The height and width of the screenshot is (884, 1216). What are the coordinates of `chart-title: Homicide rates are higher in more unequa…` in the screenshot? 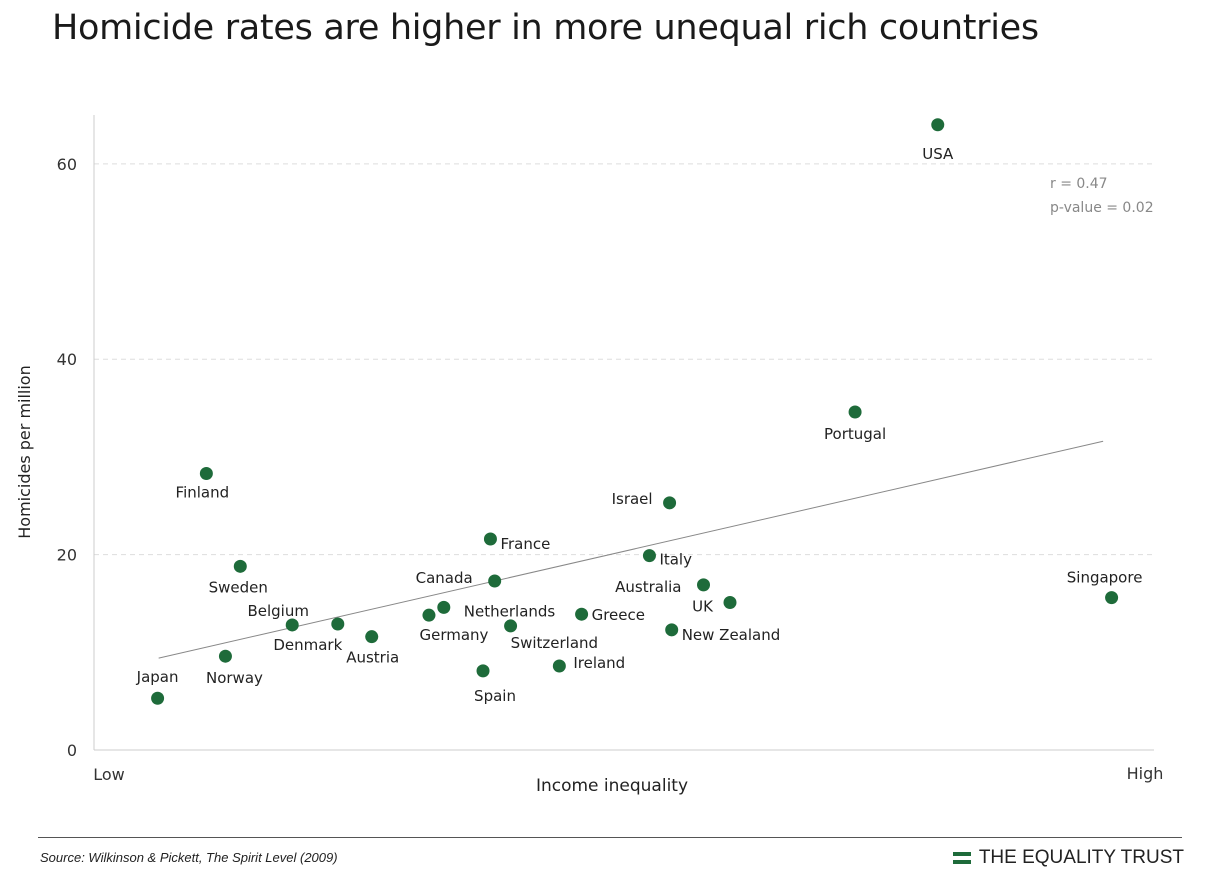 It's located at (545, 28).